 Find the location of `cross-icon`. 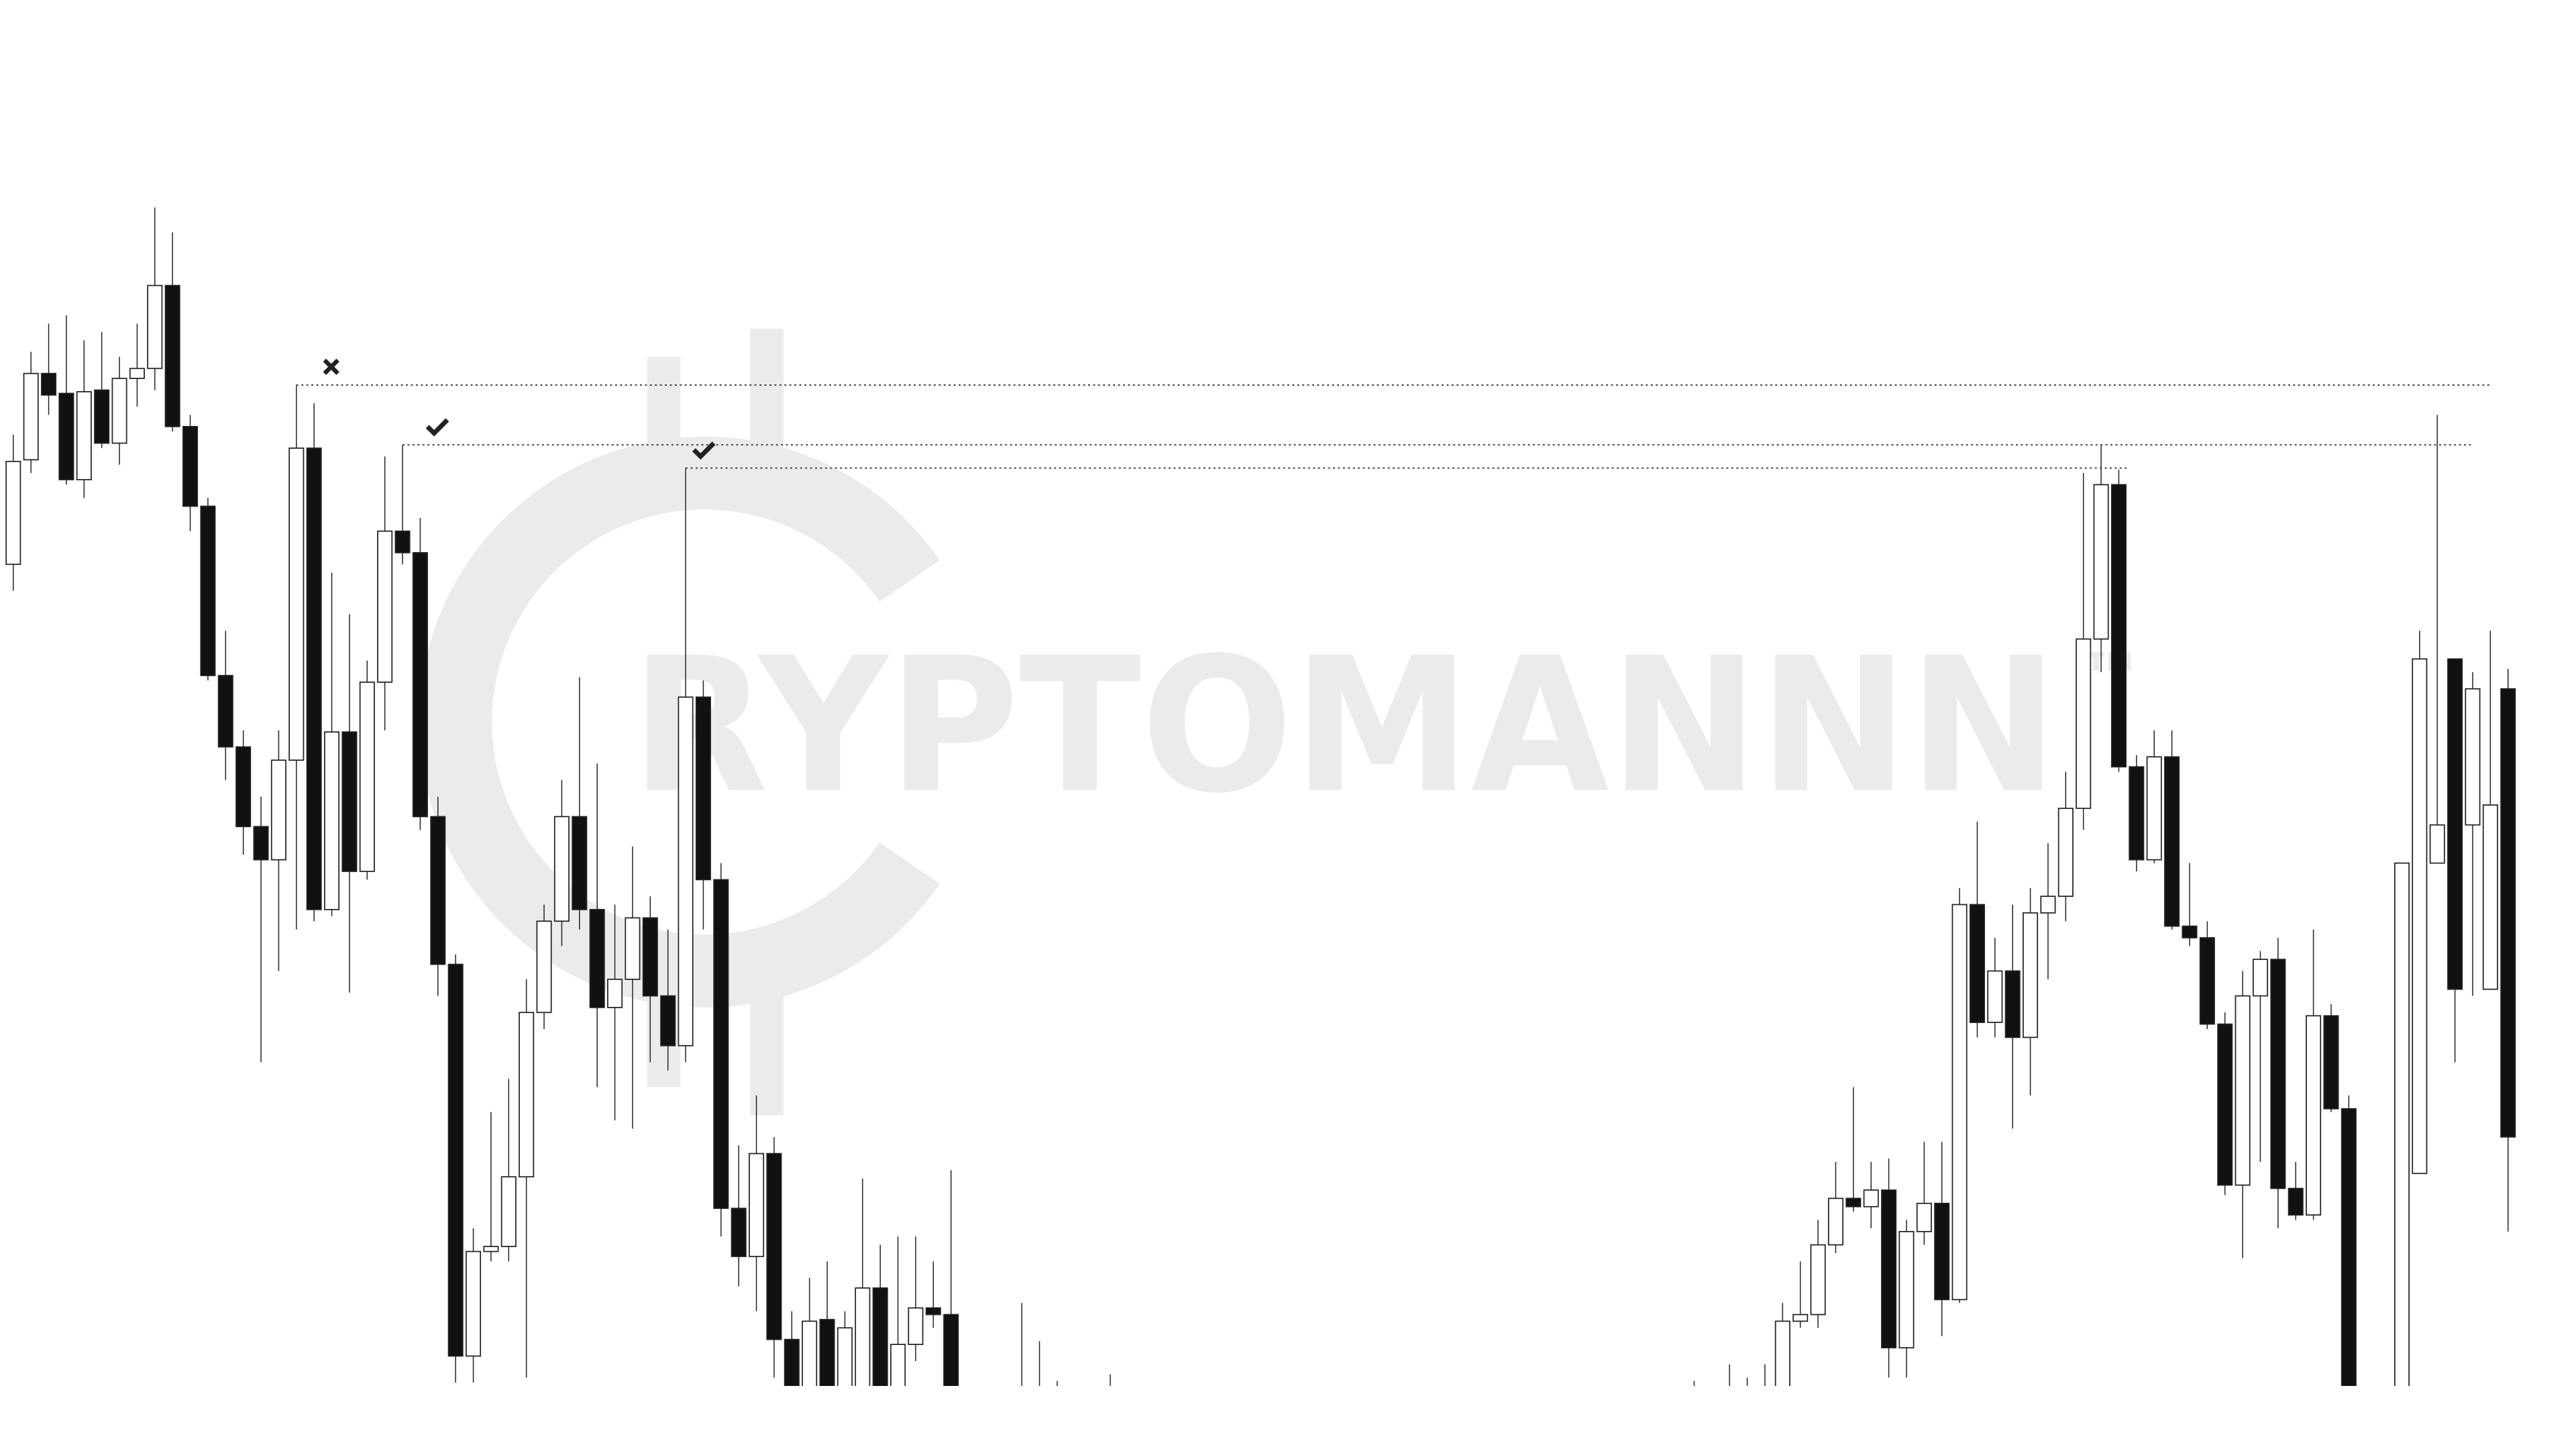

cross-icon is located at coordinates (331, 366).